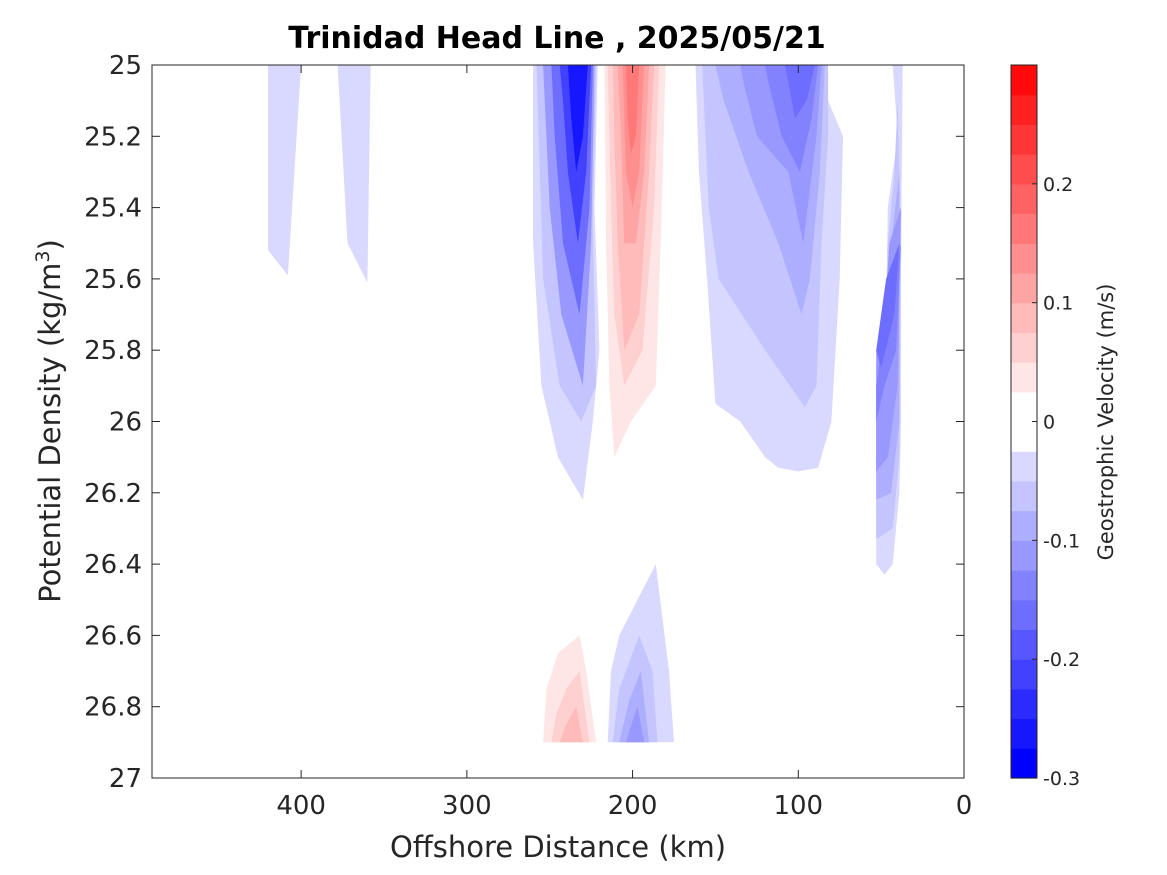 This screenshot has height=875, width=1167. What do you see at coordinates (113, 565) in the screenshot?
I see `y-tick-label: 26.4` at bounding box center [113, 565].